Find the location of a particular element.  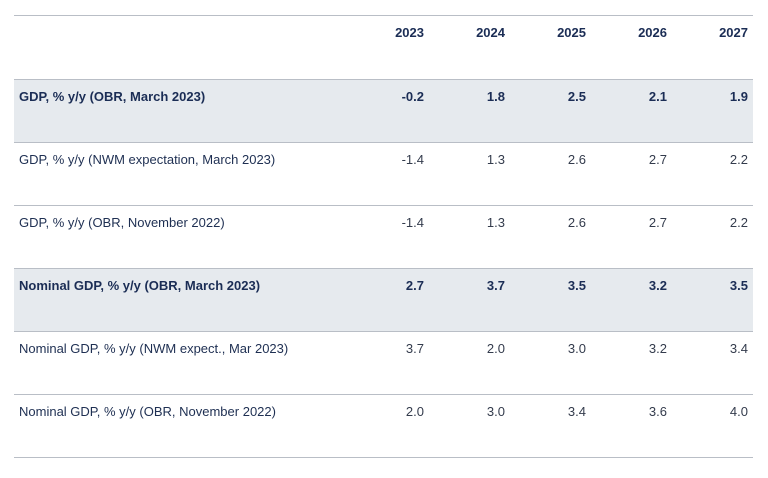

table-cell: 4.0 is located at coordinates (738, 411).